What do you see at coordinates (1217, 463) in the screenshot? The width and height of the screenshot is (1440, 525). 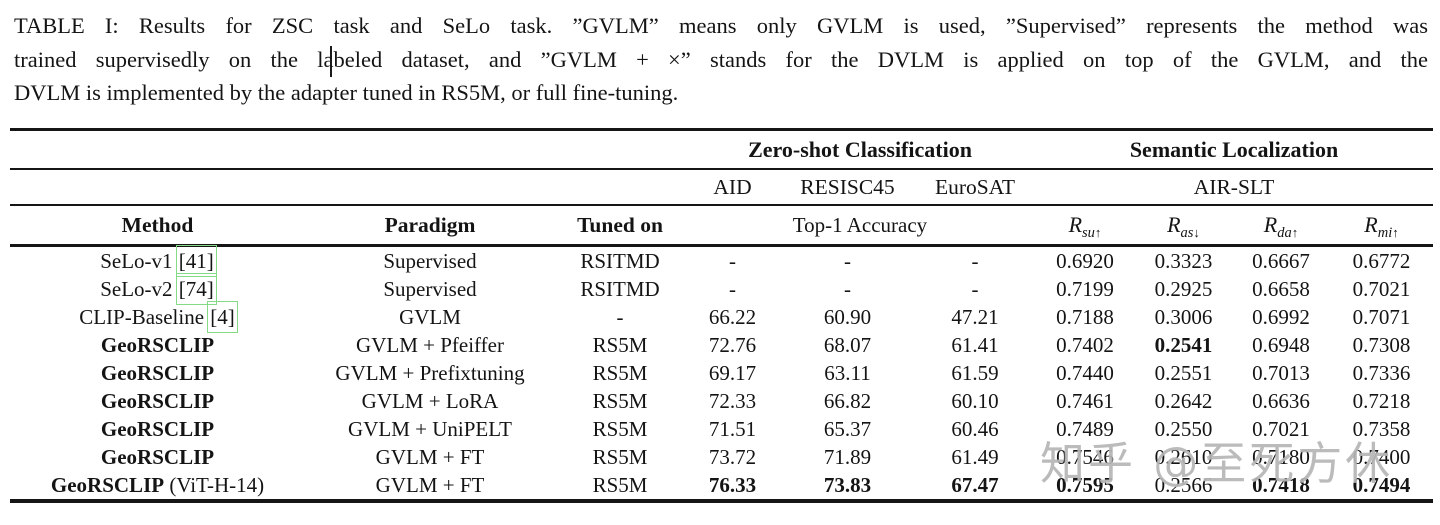 I see `watermark: 知乎 @至死方休` at bounding box center [1217, 463].